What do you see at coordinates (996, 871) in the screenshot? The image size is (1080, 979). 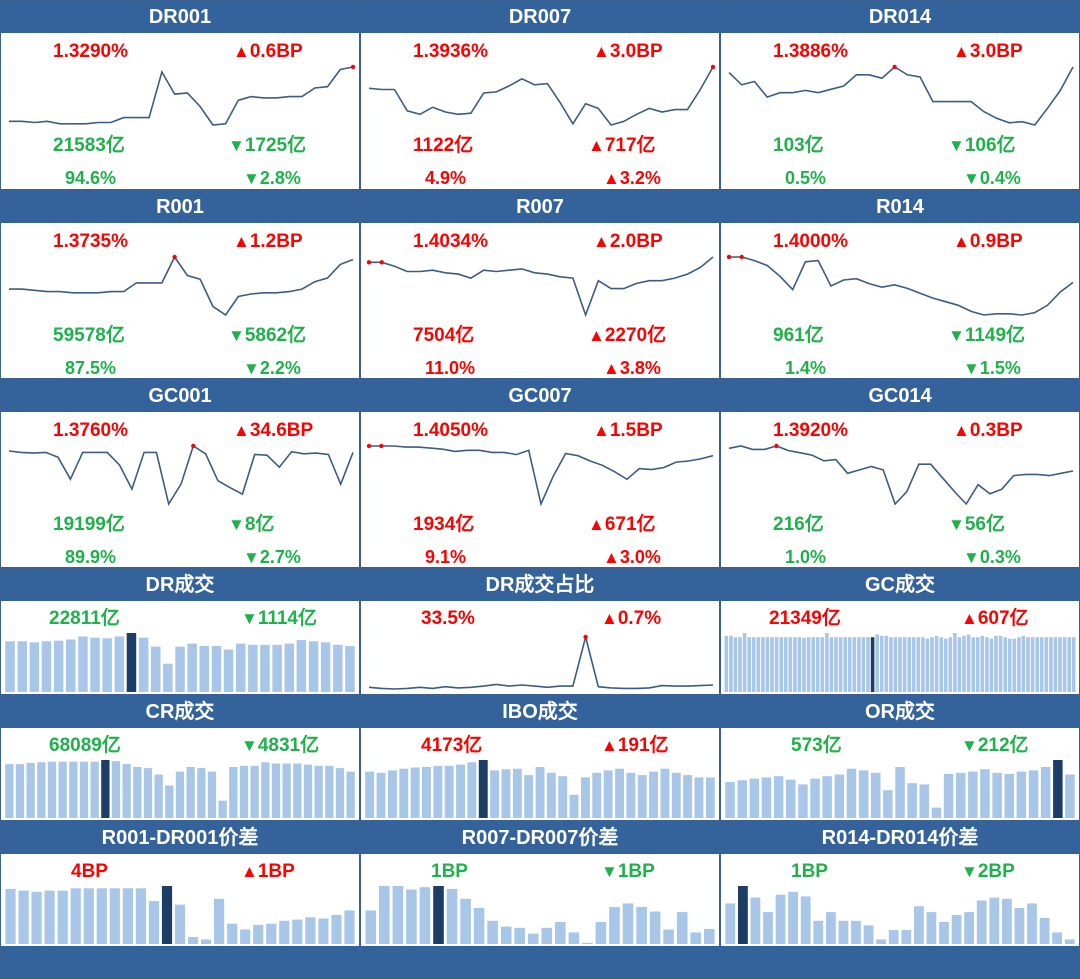 I see `metric-change: 2BP` at bounding box center [996, 871].